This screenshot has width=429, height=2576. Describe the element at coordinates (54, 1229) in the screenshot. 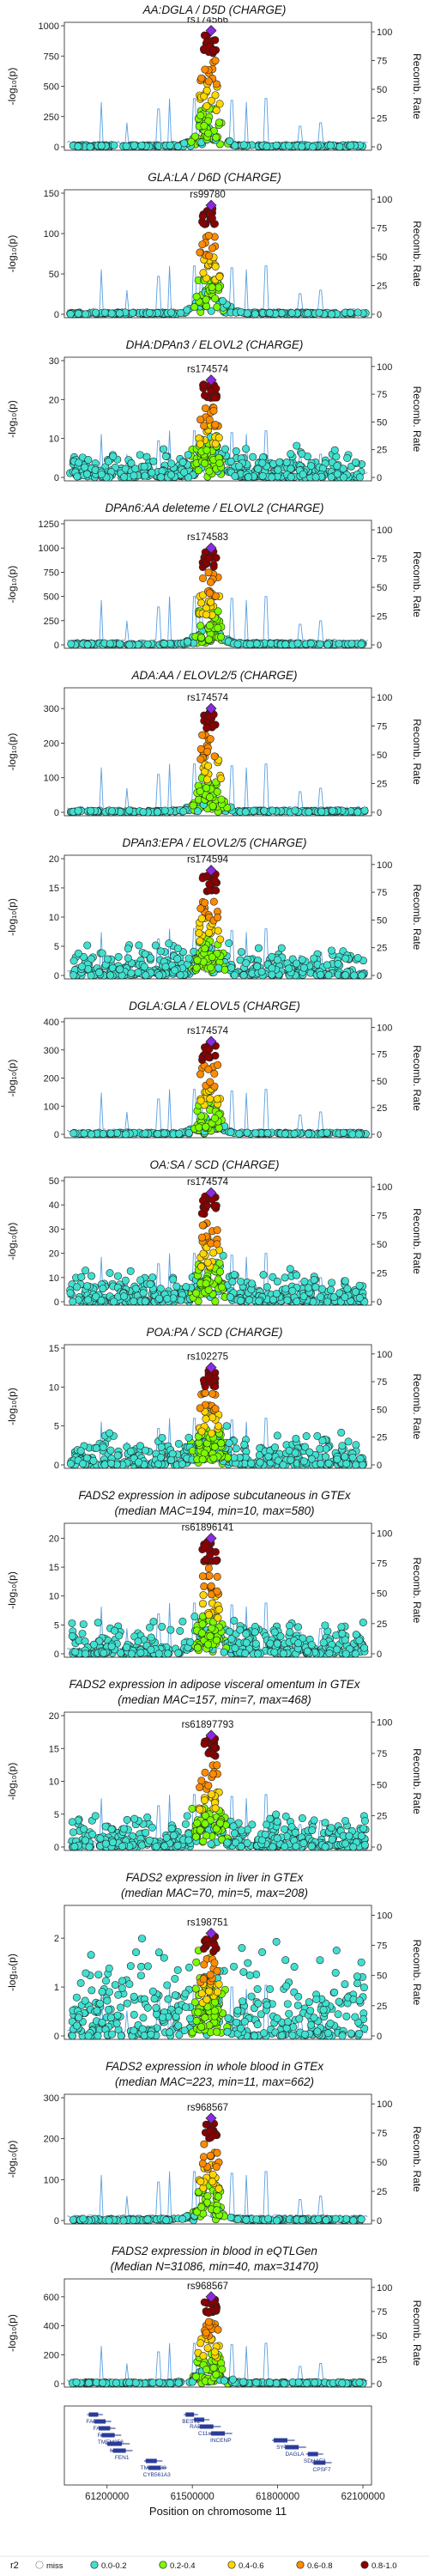

I see `y-tick-label: 30` at that location.